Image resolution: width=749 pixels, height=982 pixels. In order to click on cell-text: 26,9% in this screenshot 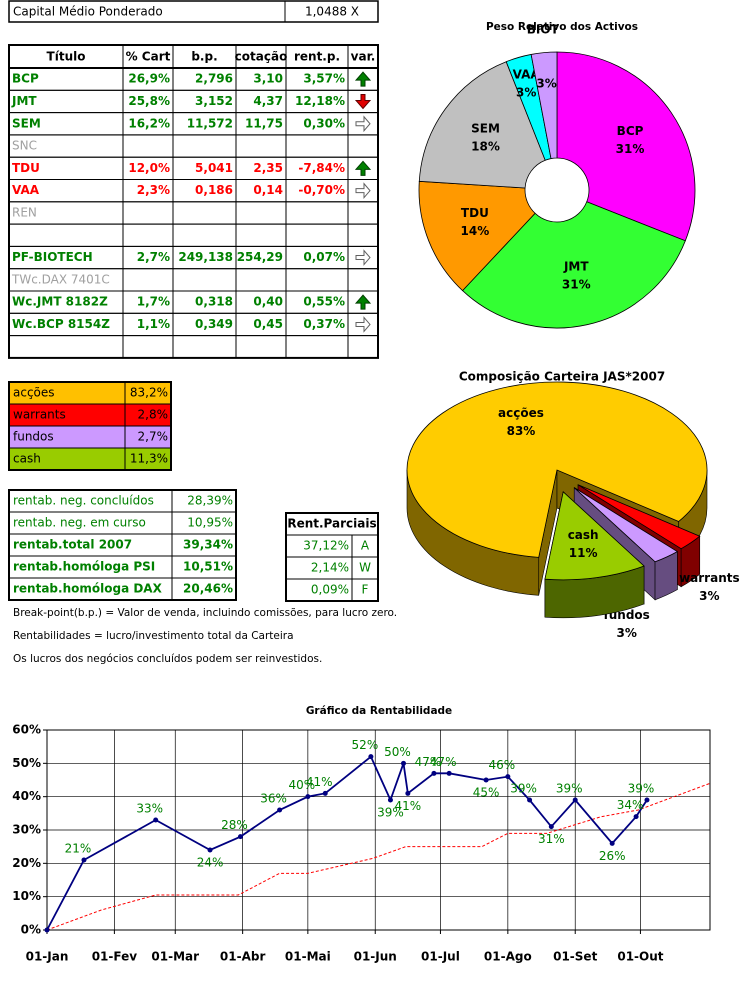, I will do `click(149, 79)`.